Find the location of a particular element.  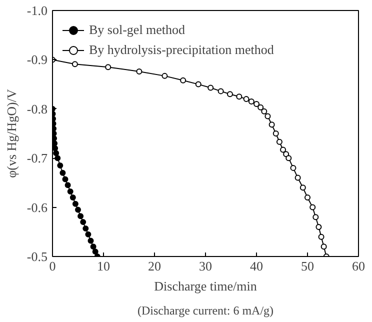

legend-label: By hydrolysis-precipitation method is located at coordinates (181, 50).